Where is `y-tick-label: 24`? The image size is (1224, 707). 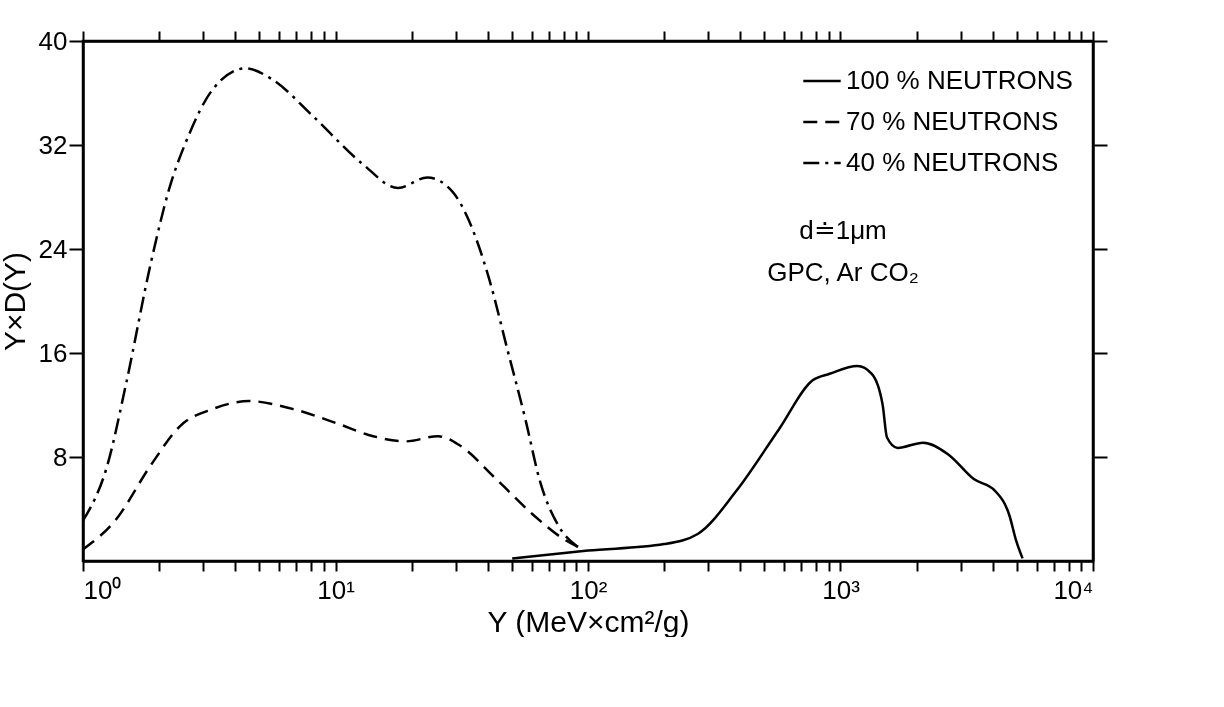
y-tick-label: 24 is located at coordinates (53, 248).